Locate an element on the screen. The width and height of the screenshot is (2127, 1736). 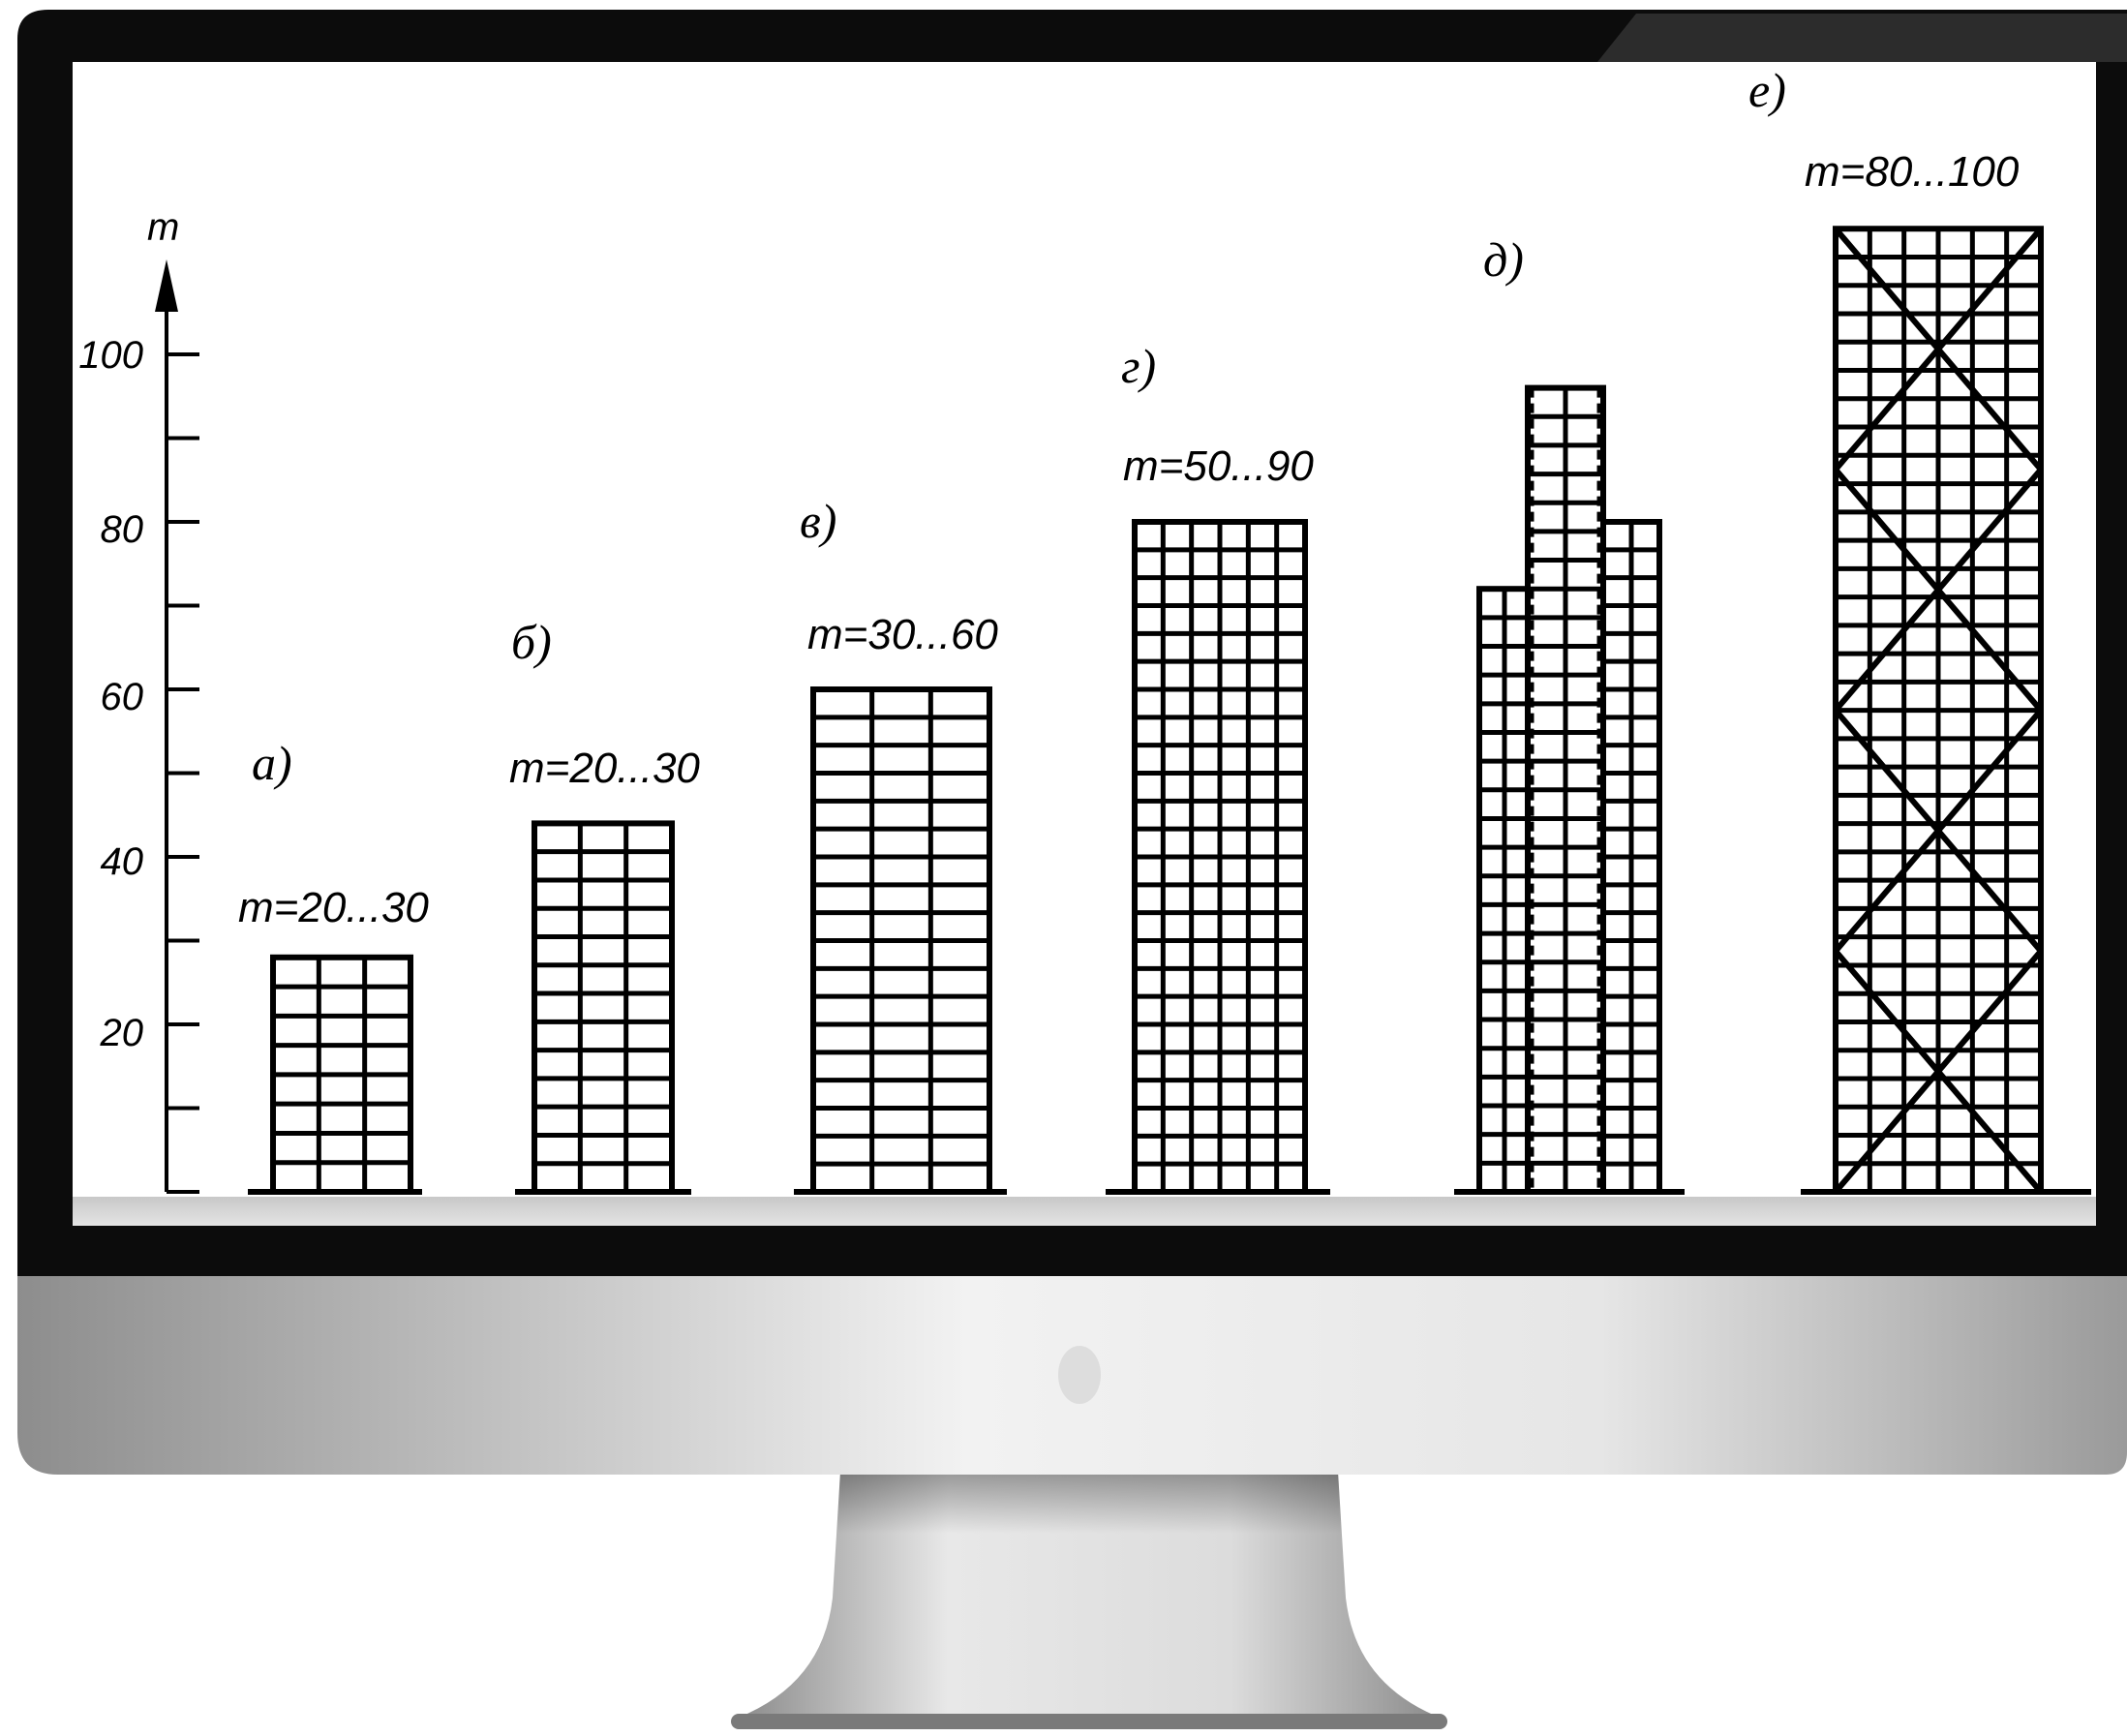
monitor-stand is located at coordinates (1089, 1600).